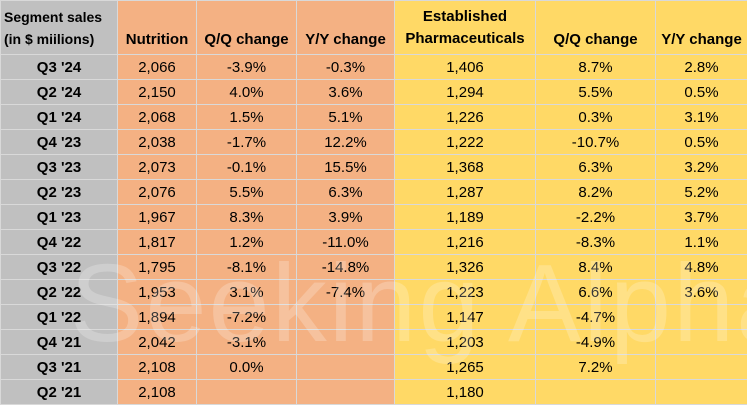 This screenshot has width=747, height=405. What do you see at coordinates (701, 142) in the screenshot?
I see `table-cell: 0.5%` at bounding box center [701, 142].